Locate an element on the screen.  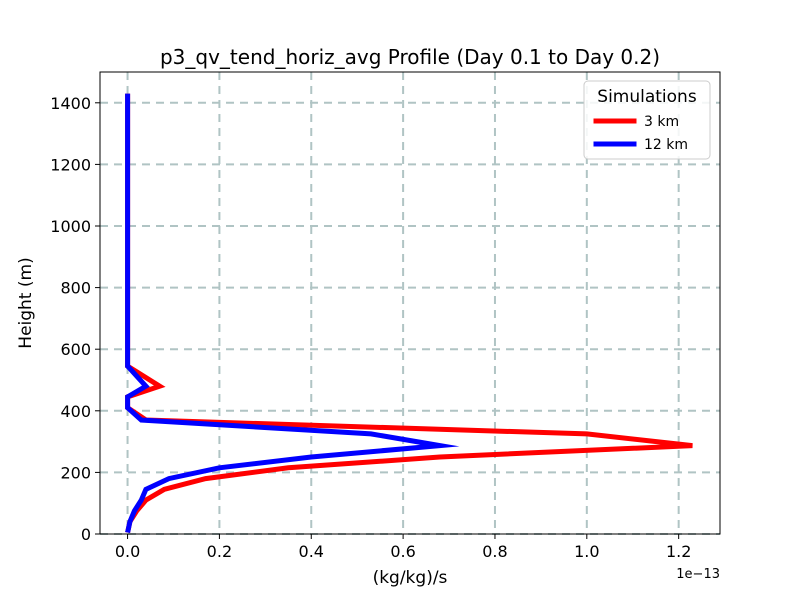
y-tick-label: 800 is located at coordinates (75, 288).